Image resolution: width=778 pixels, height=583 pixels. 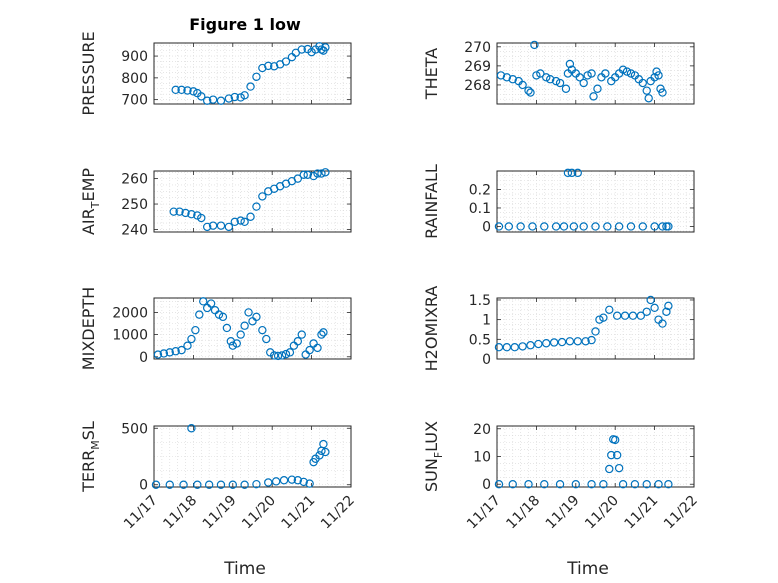 What do you see at coordinates (477, 67) in the screenshot?
I see `y-tick-label: 269` at bounding box center [477, 67].